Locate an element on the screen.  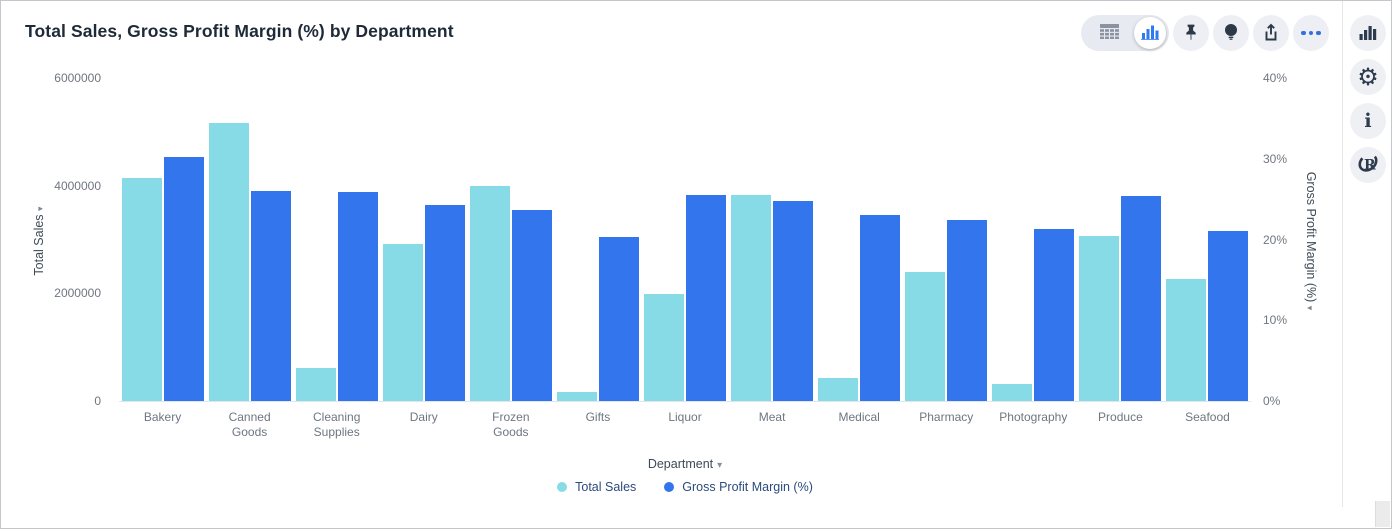
left-axis-ticks: 0 2000000 4000000 6000000 is located at coordinates (66, 264).